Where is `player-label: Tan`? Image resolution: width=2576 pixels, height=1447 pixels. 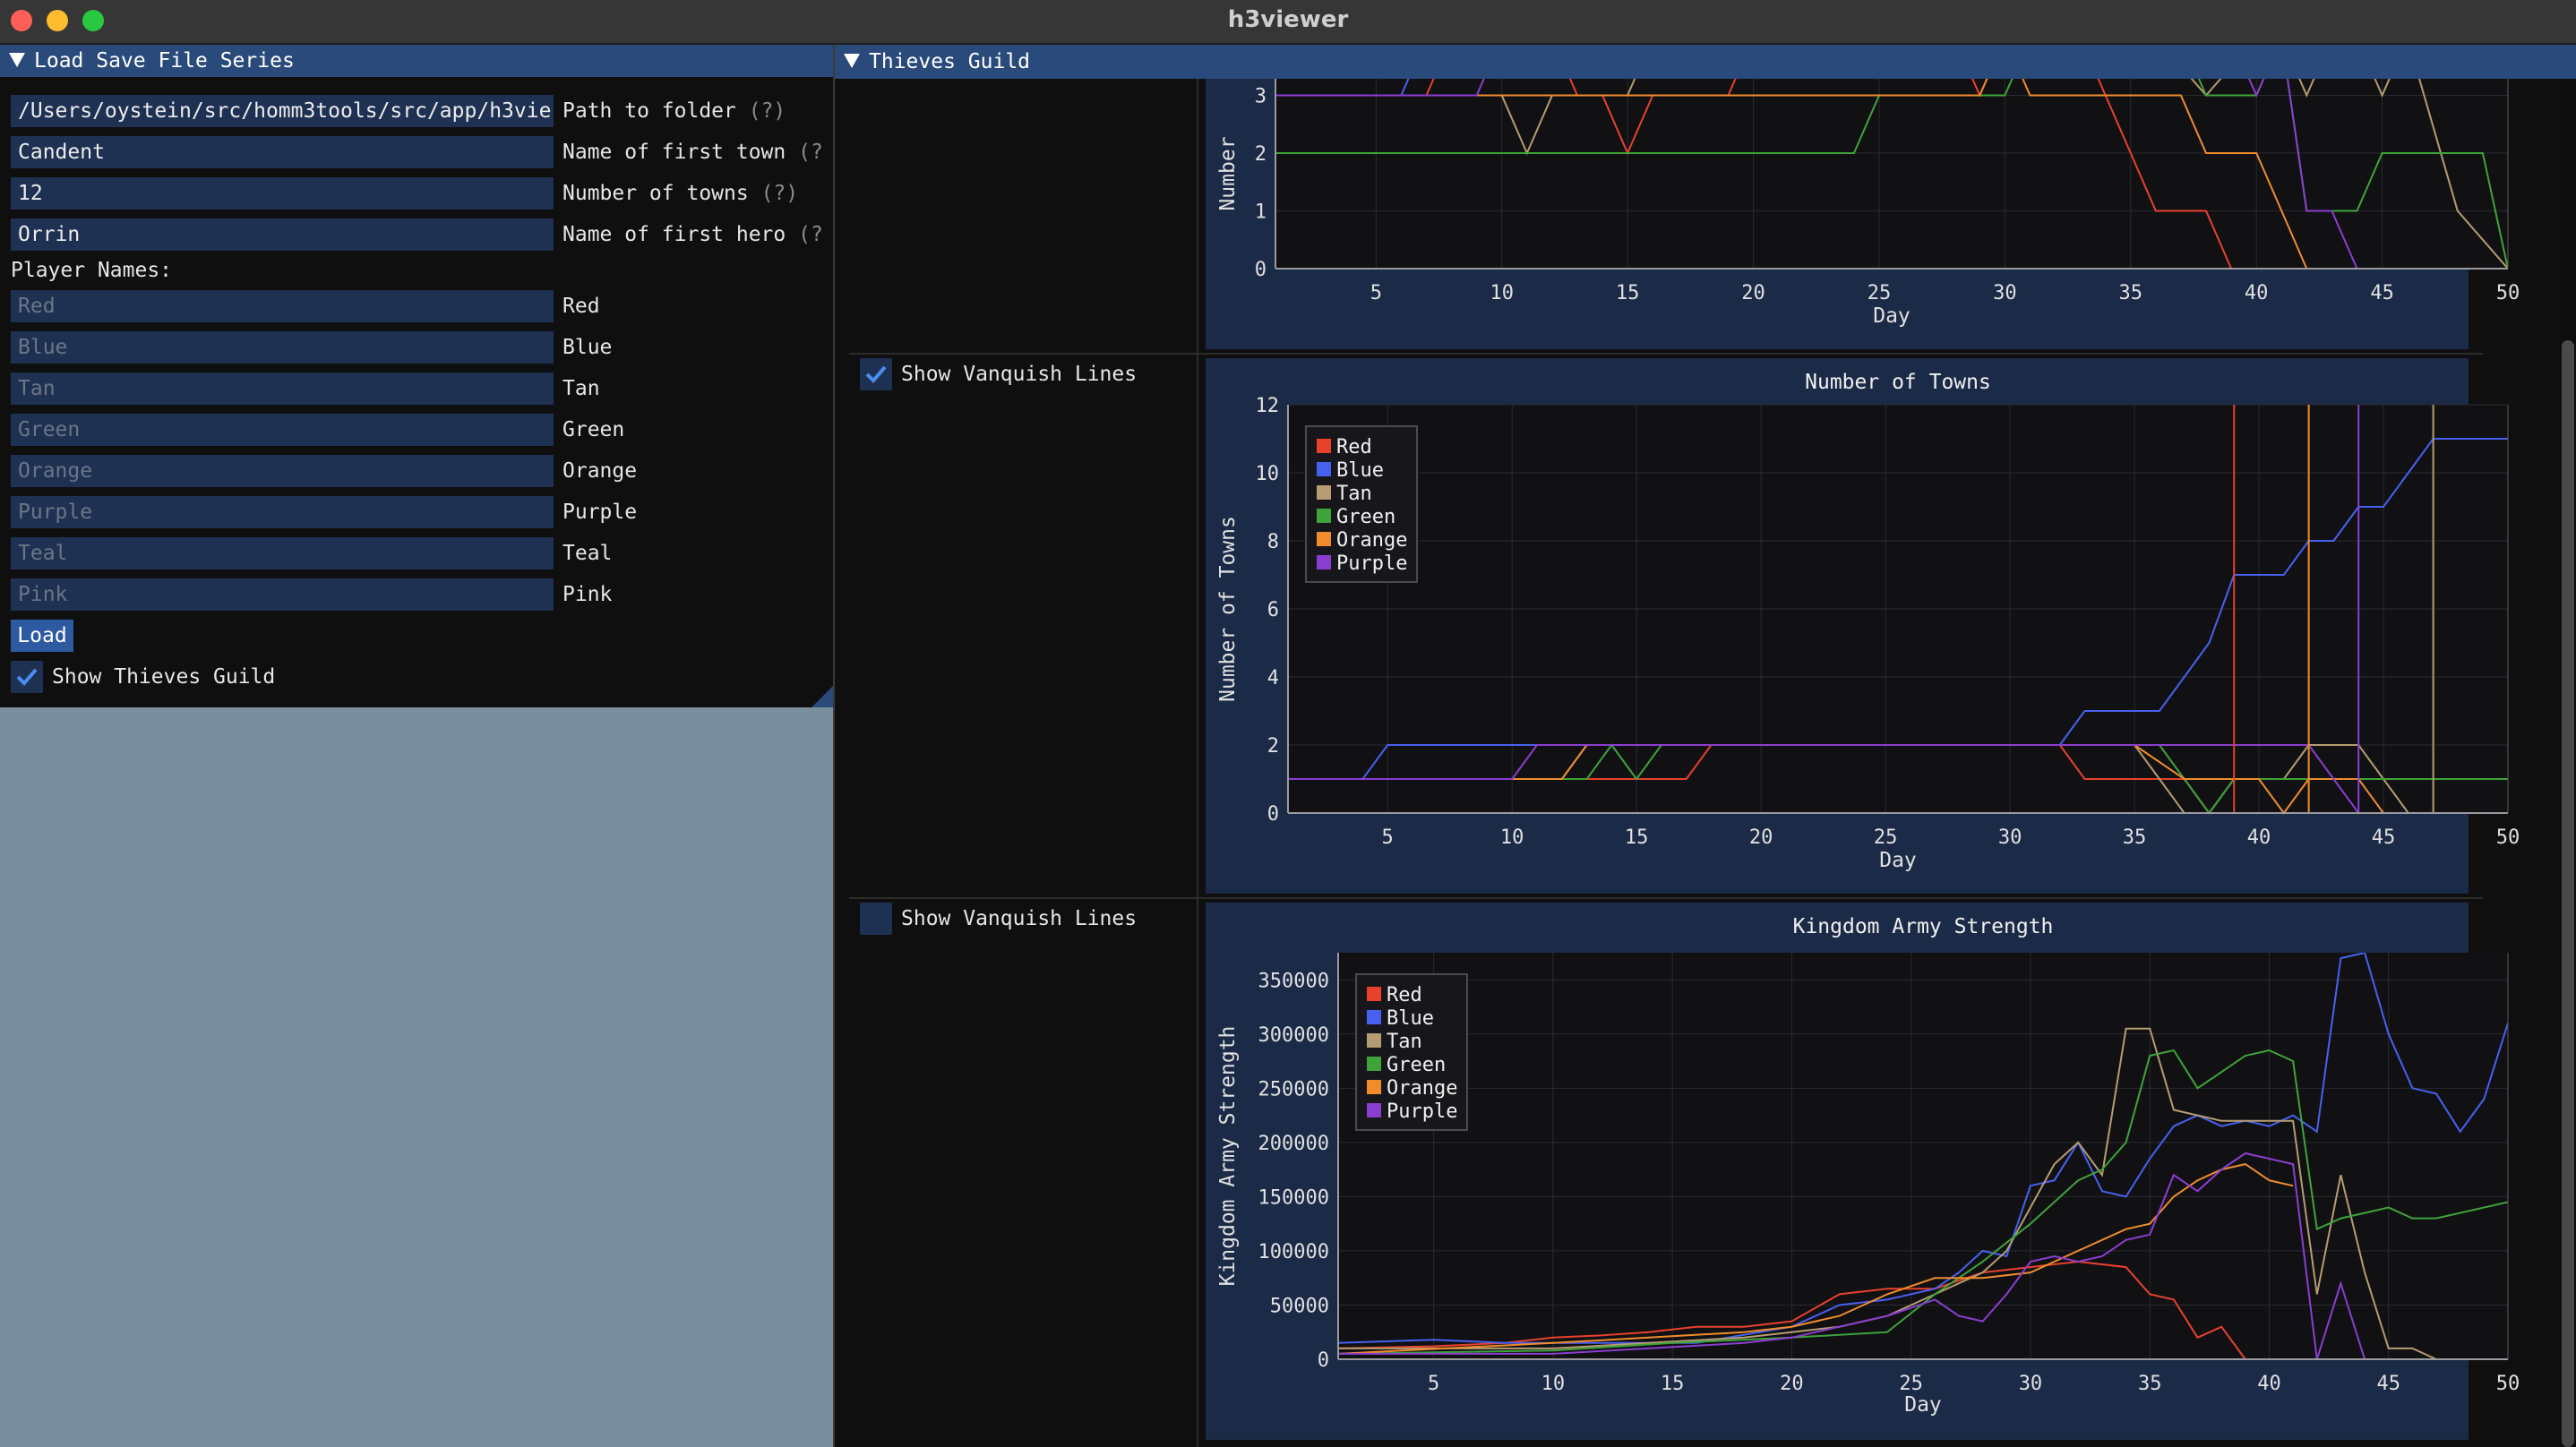
player-label: Tan is located at coordinates (581, 388).